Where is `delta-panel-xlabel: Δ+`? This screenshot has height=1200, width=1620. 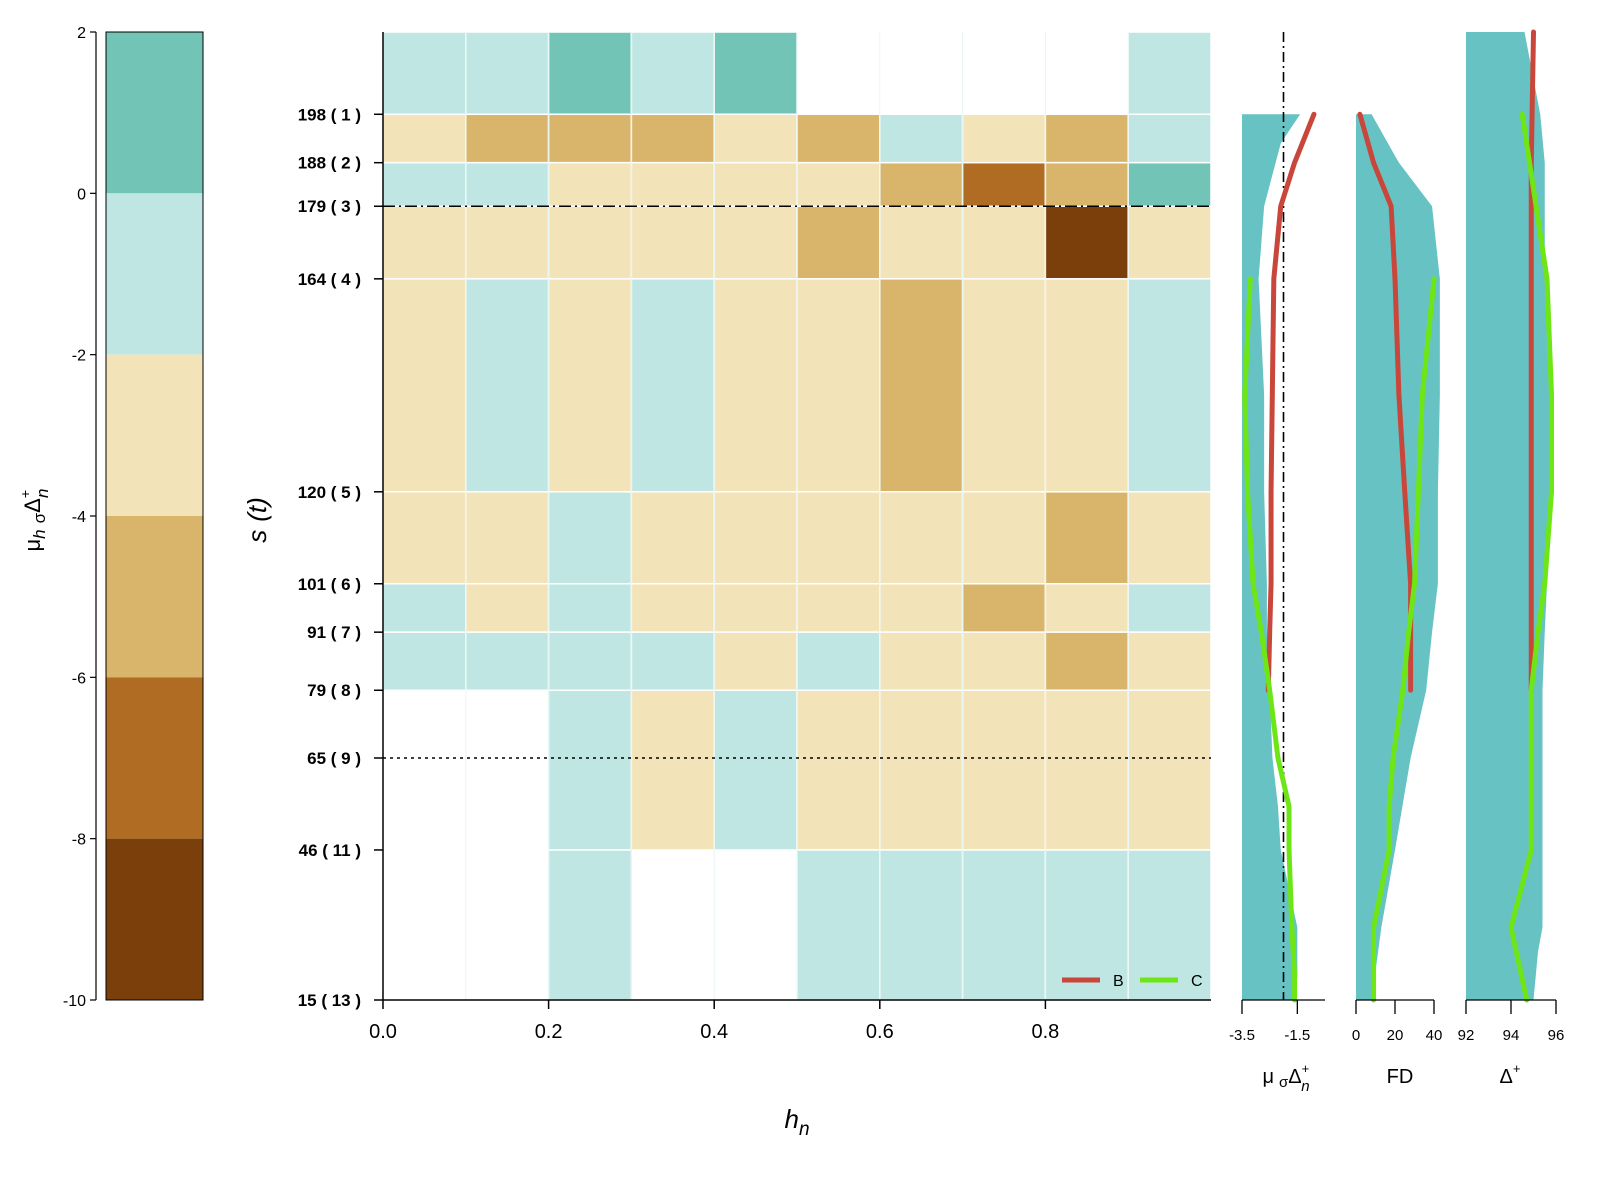
delta-panel-xlabel: Δ+ is located at coordinates (1510, 1074).